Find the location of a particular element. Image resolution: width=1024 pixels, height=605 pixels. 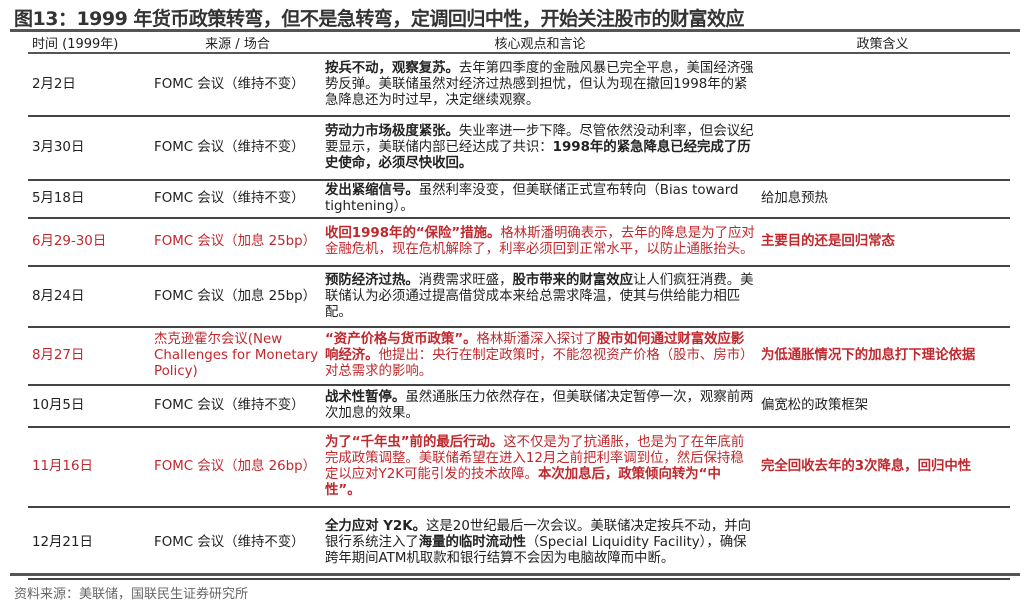

header-time: 时间 (1999年) is located at coordinates (89, 43).